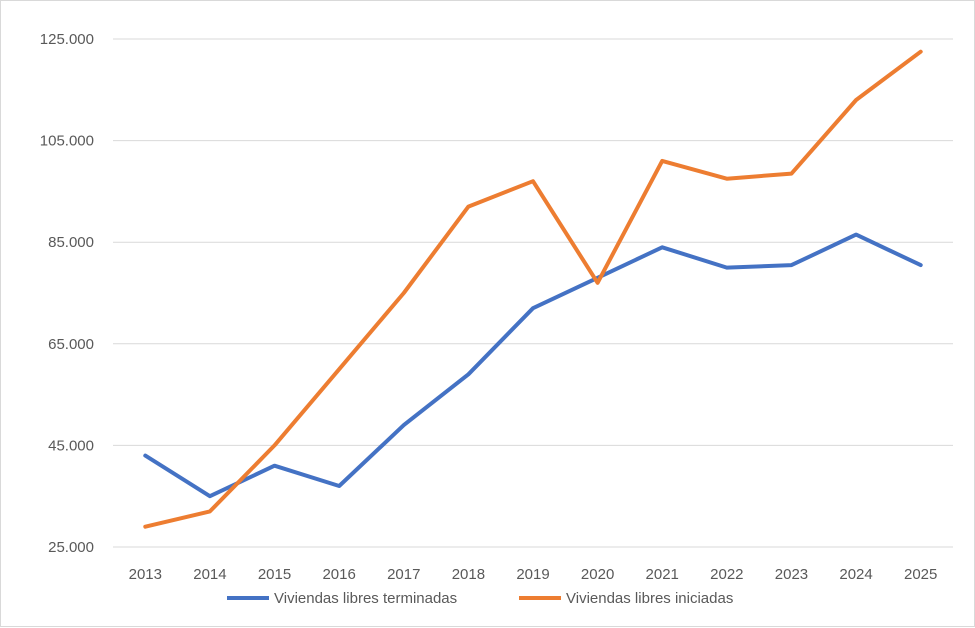 This screenshot has height=628, width=975. Describe the element at coordinates (71, 445) in the screenshot. I see `y-tick-label: 45.000` at that location.